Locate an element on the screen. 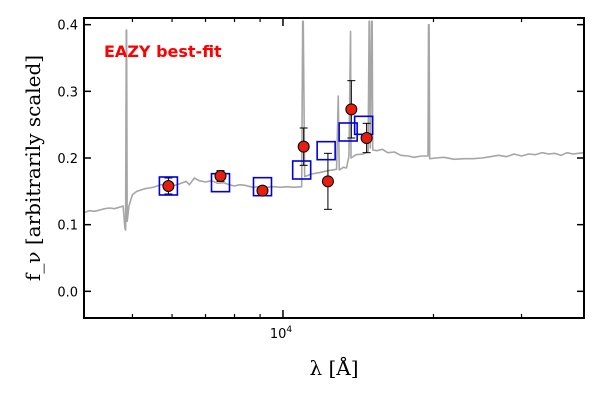  model-photometry-layer is located at coordinates (266, 156).